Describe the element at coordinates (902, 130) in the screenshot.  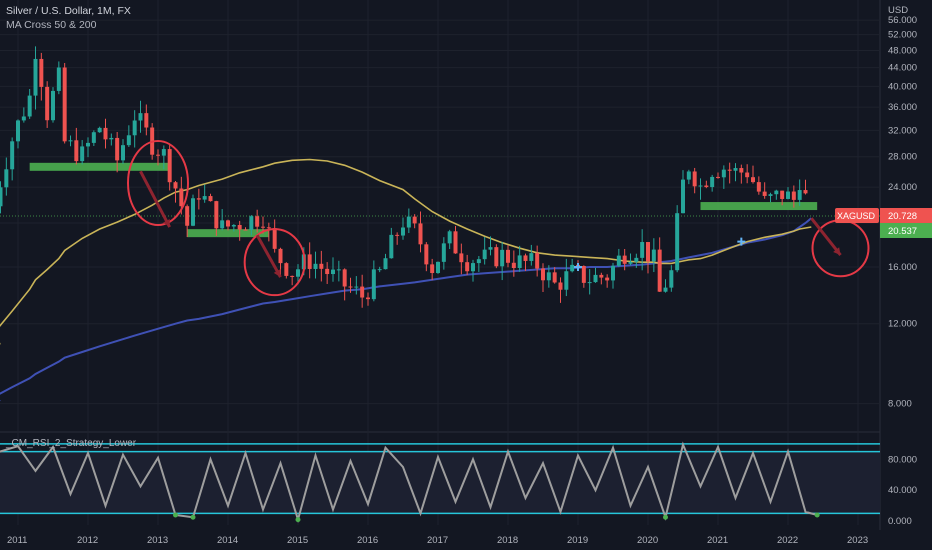
I see `y-tick-label: 32.000` at that location.